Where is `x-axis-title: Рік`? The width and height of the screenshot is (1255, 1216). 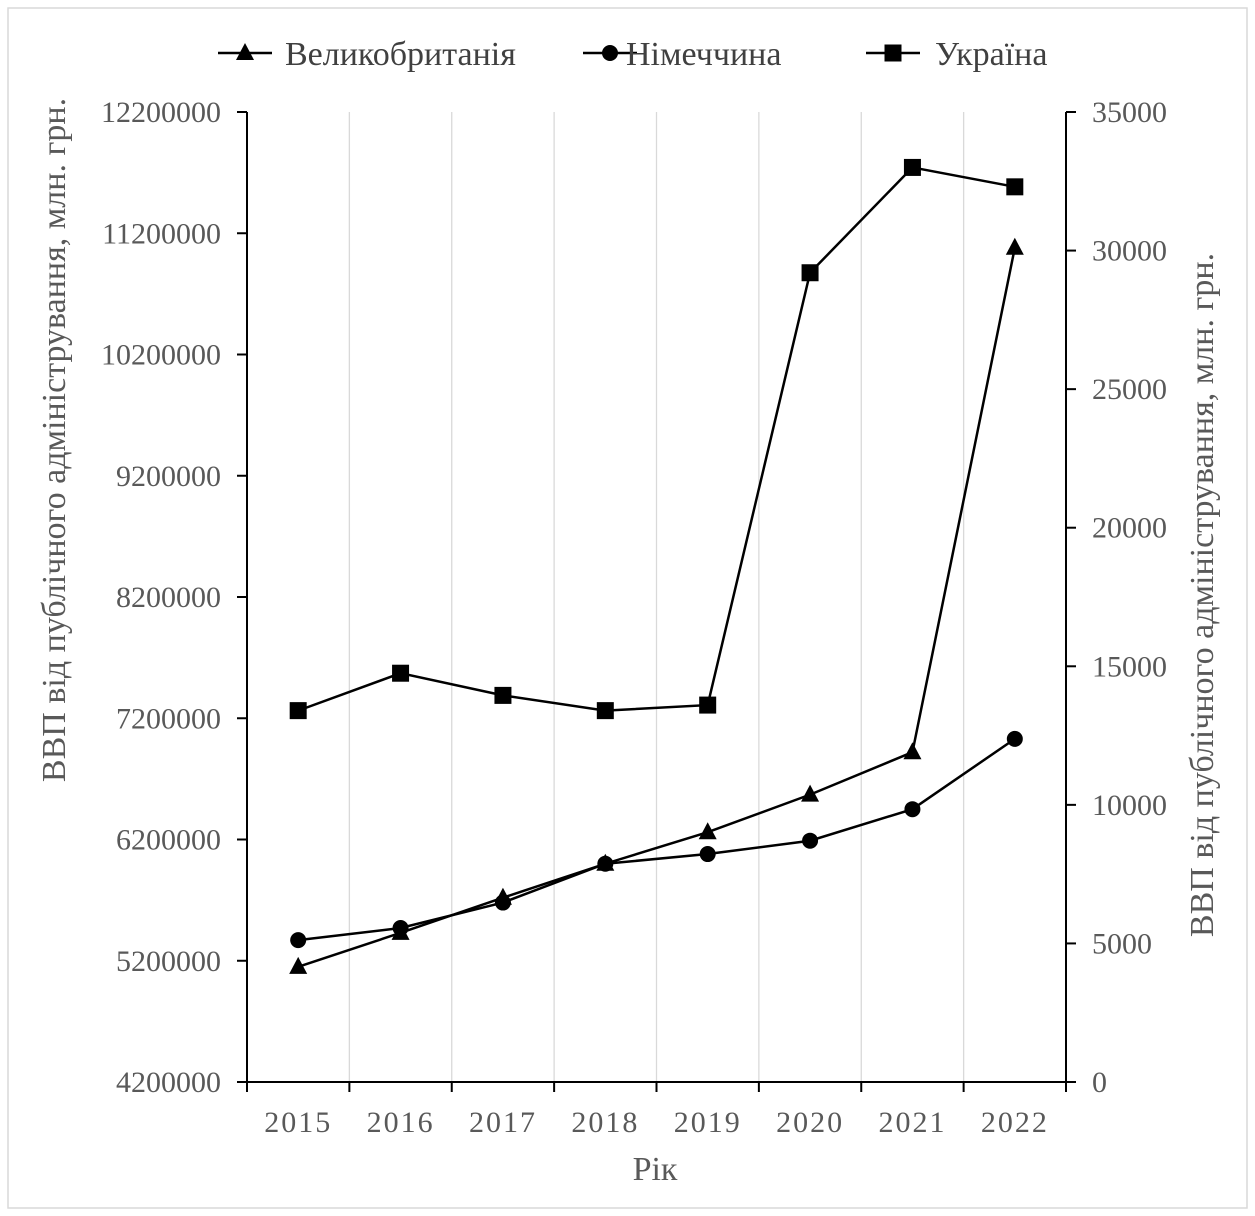 x-axis-title: Рік is located at coordinates (655, 1169).